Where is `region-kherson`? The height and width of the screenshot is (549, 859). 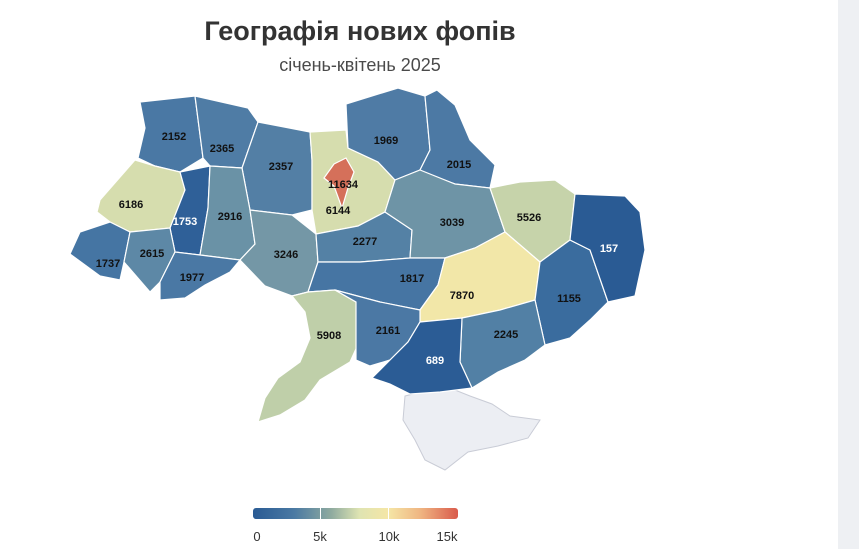 region-kherson is located at coordinates (421, 356).